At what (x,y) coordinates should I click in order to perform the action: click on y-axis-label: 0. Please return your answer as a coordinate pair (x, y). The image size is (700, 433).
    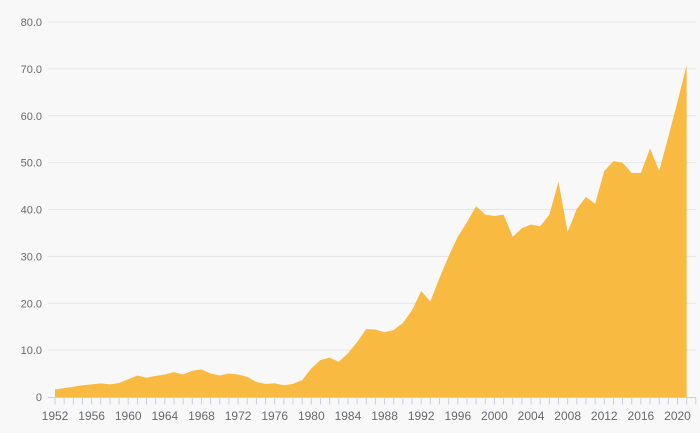
    Looking at the image, I should click on (39, 398).